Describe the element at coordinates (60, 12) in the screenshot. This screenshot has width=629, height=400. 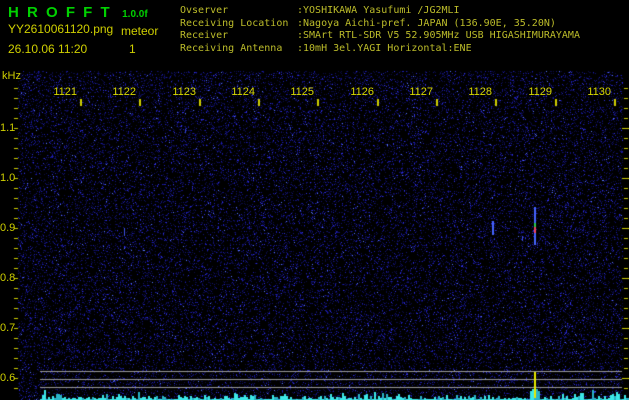
I see `app-title: H R O F F T` at that location.